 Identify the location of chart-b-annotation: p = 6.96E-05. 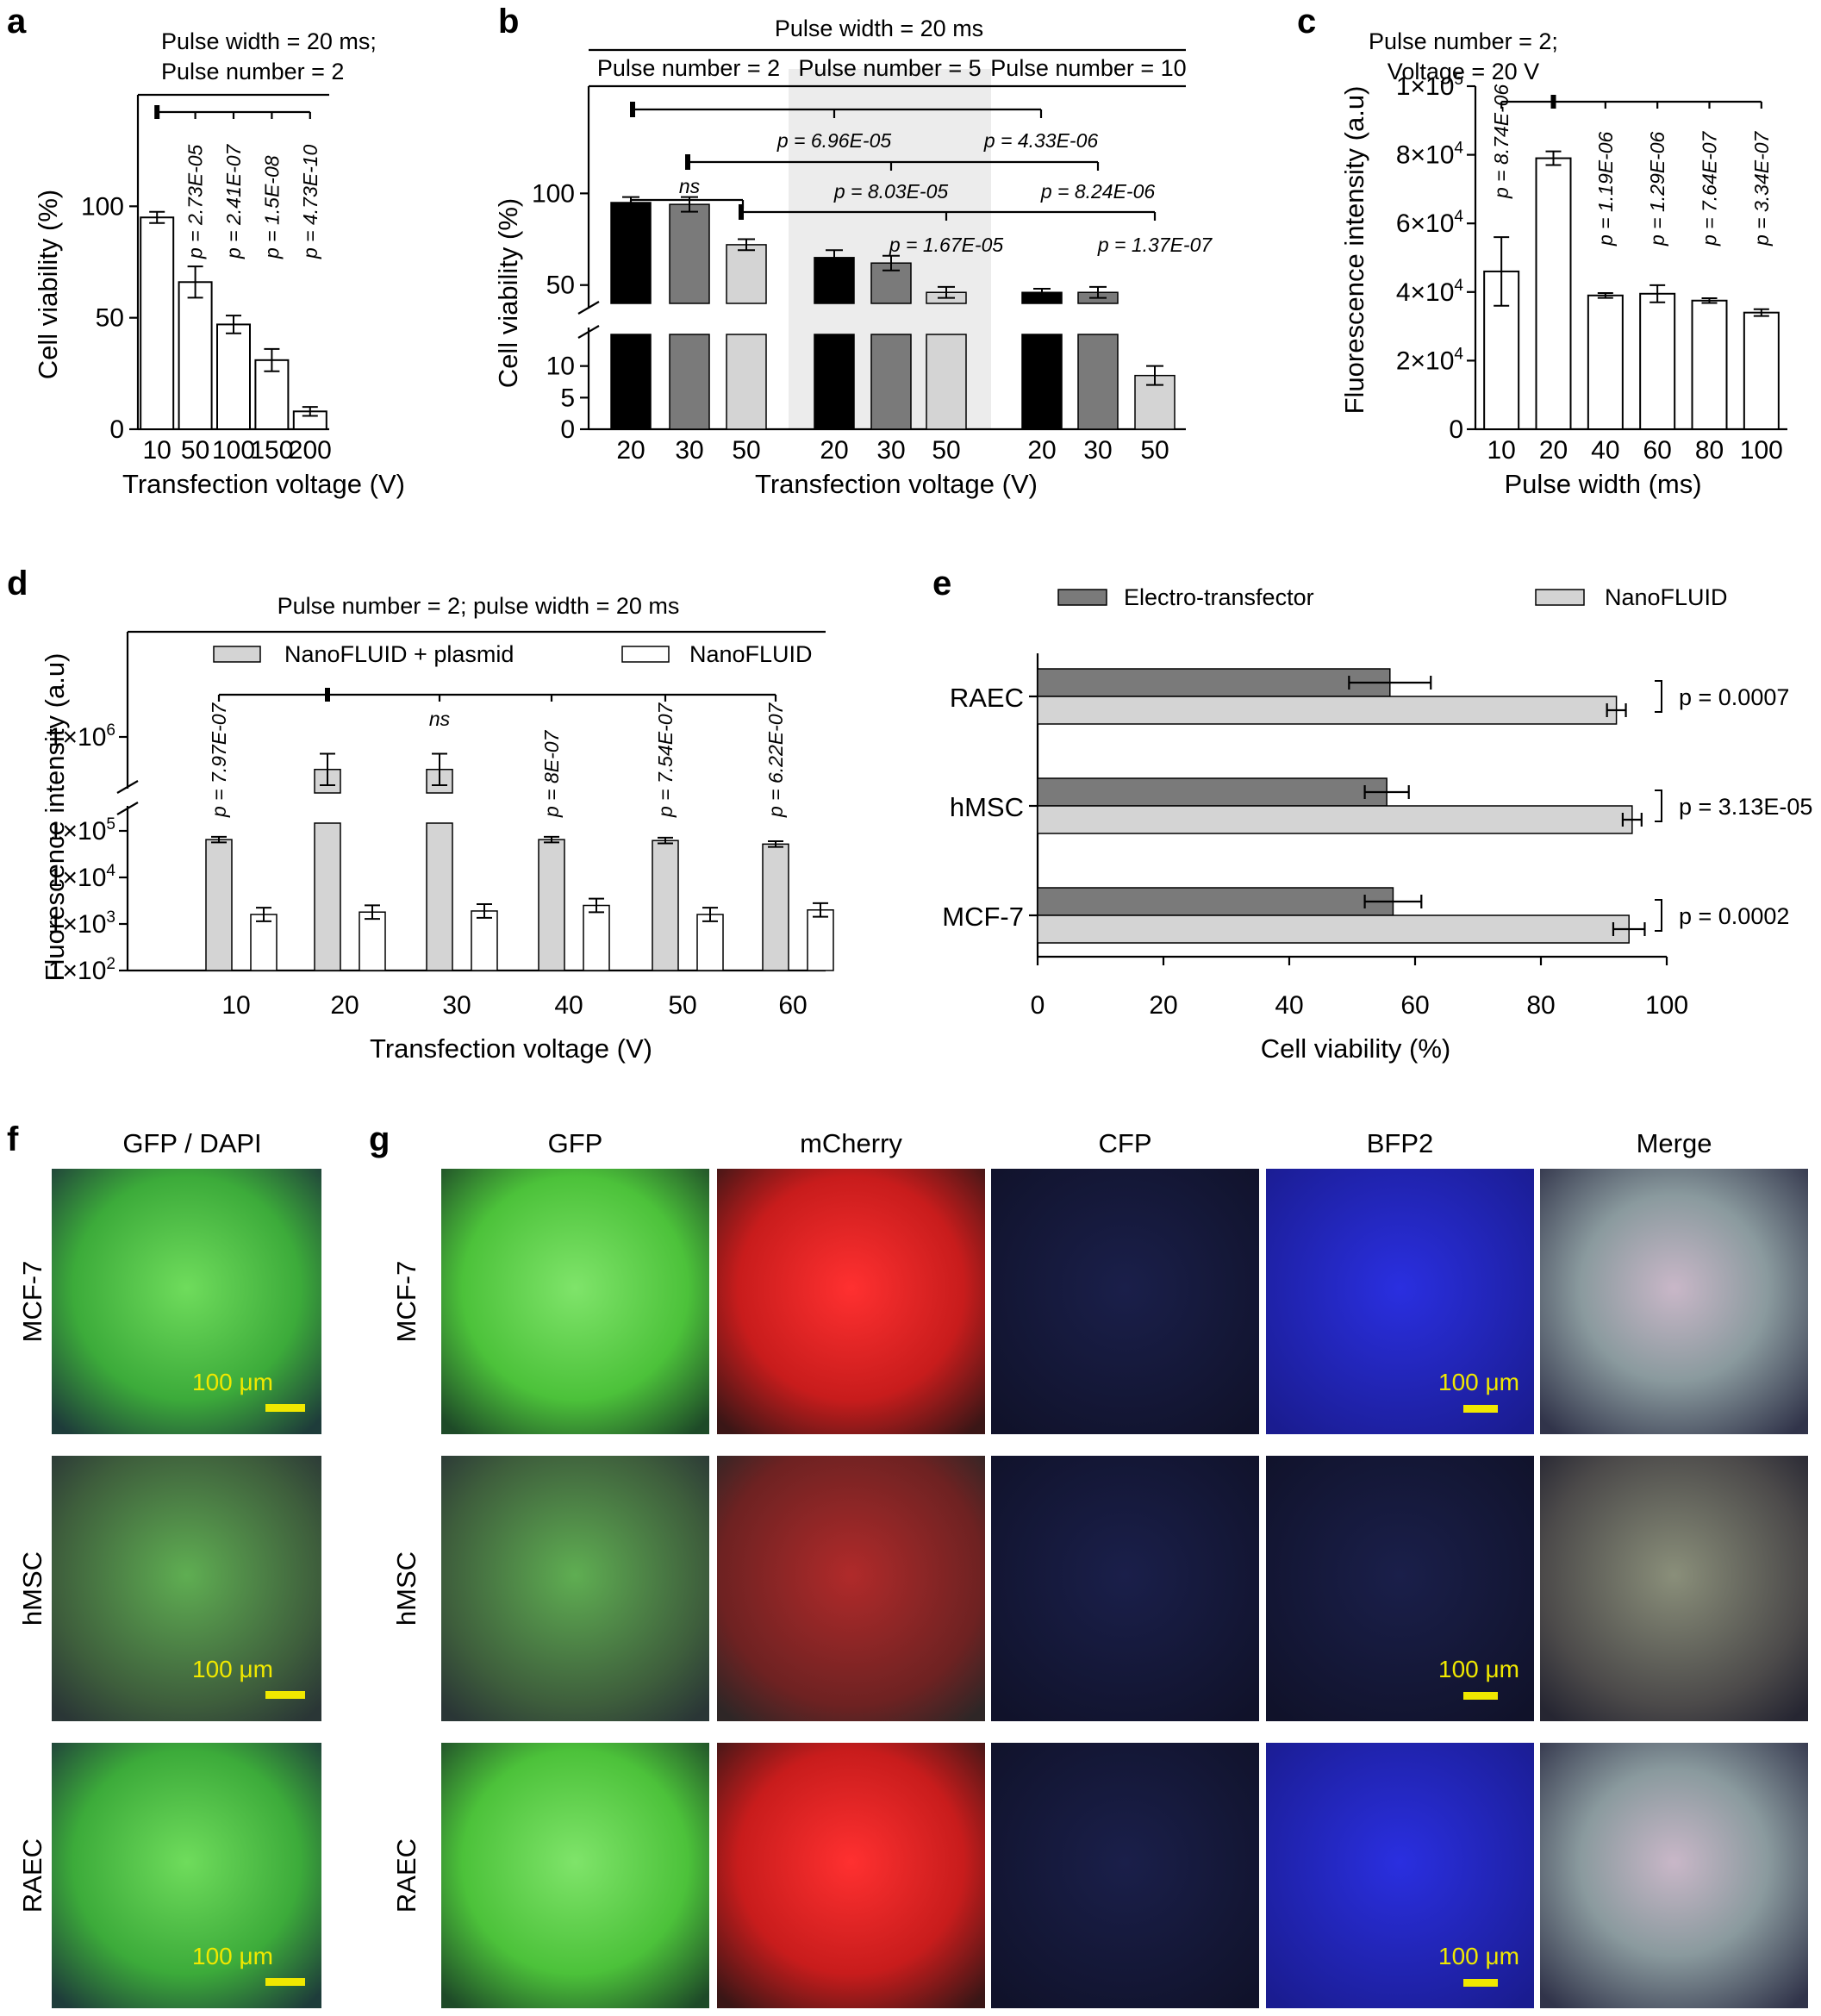
(834, 140).